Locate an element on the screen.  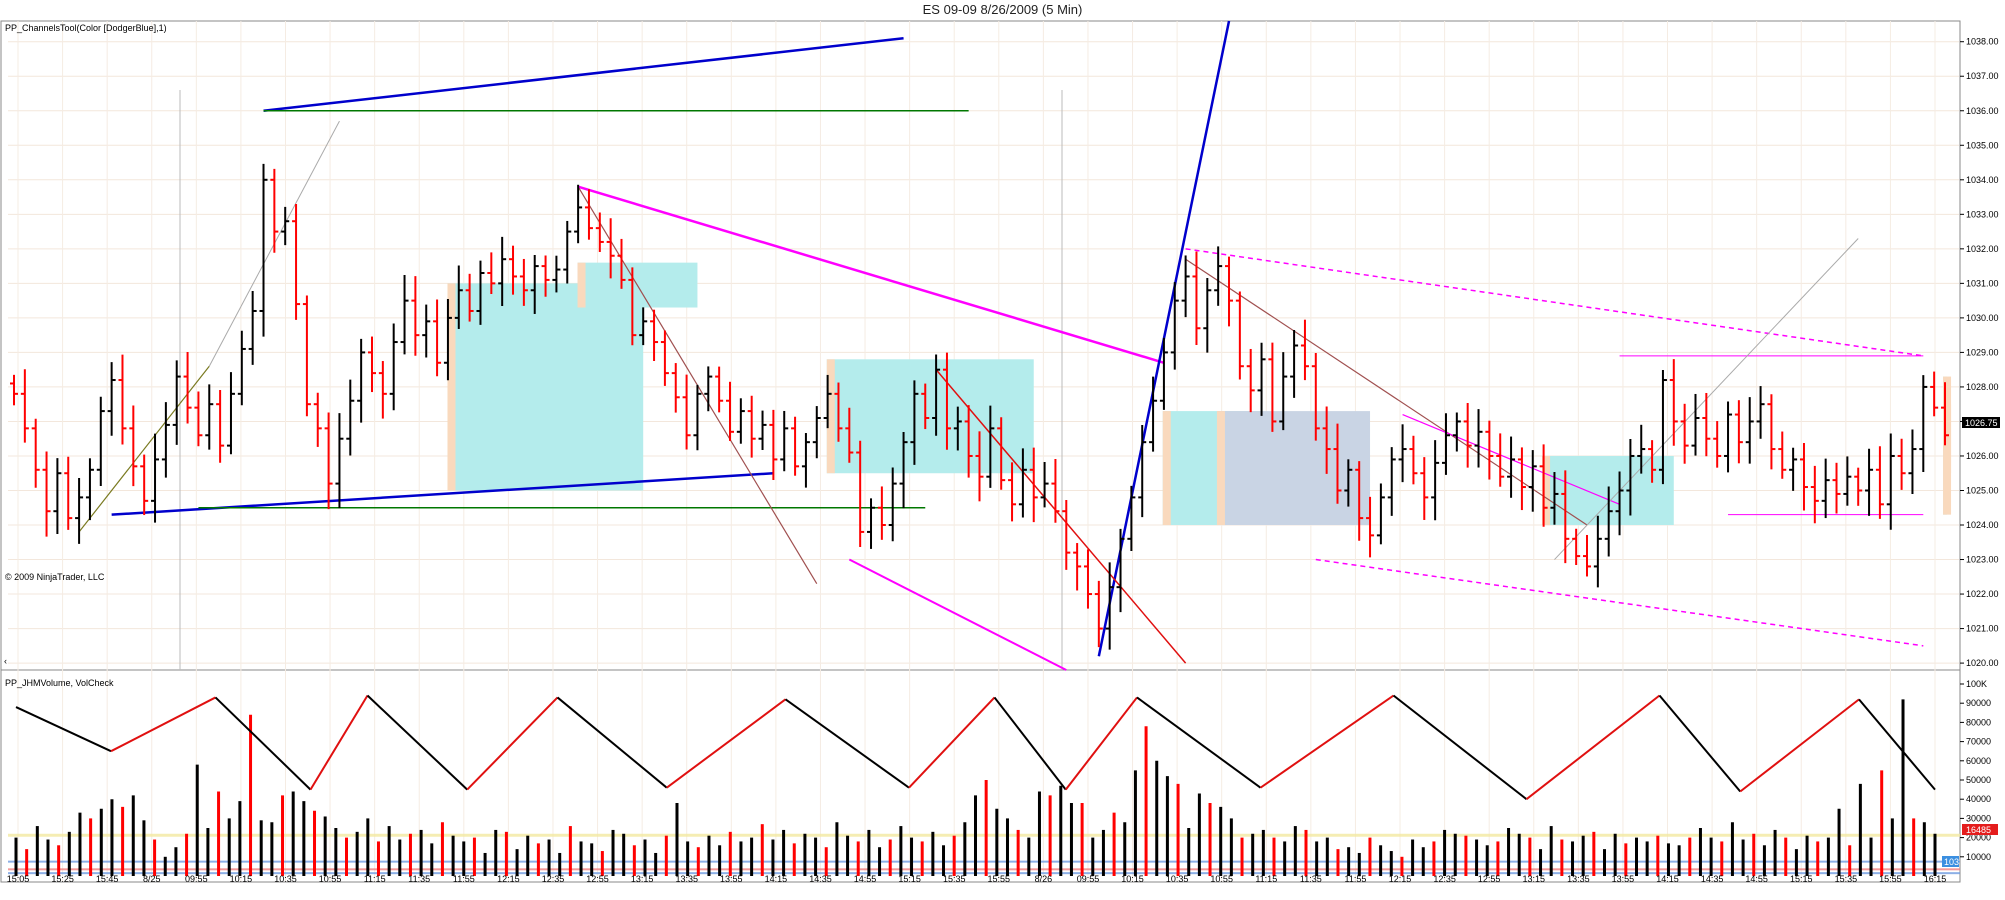
volume-tick-label: 60000 is located at coordinates (1978, 761).